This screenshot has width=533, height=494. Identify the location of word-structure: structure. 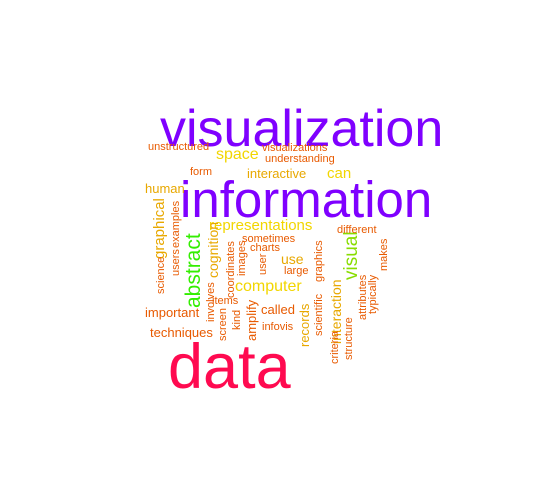
(349, 338).